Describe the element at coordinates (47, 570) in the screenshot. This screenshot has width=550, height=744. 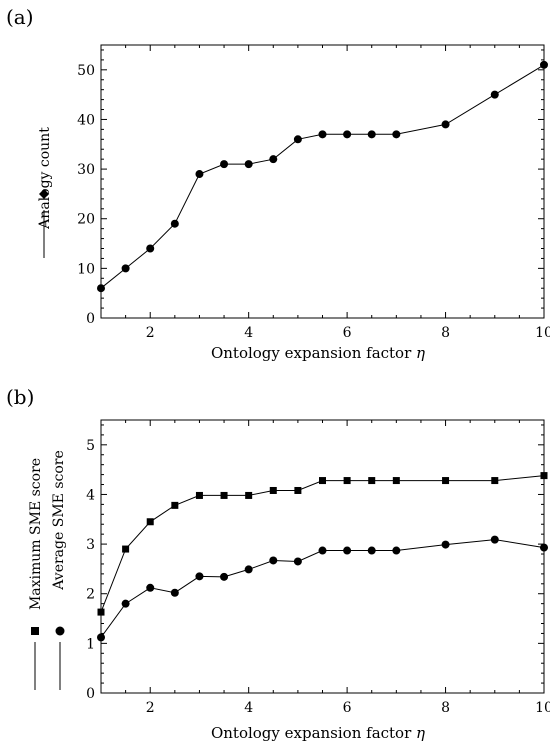
I see `legend-b: Maximum SME score Average SME score` at that location.